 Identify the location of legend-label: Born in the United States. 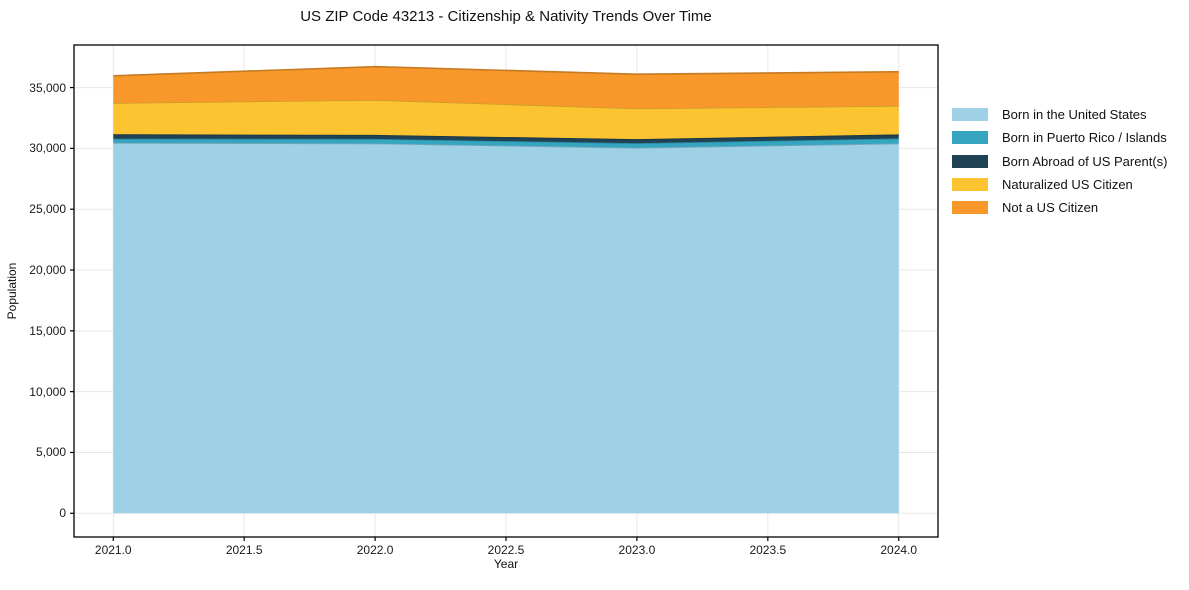
(1074, 115).